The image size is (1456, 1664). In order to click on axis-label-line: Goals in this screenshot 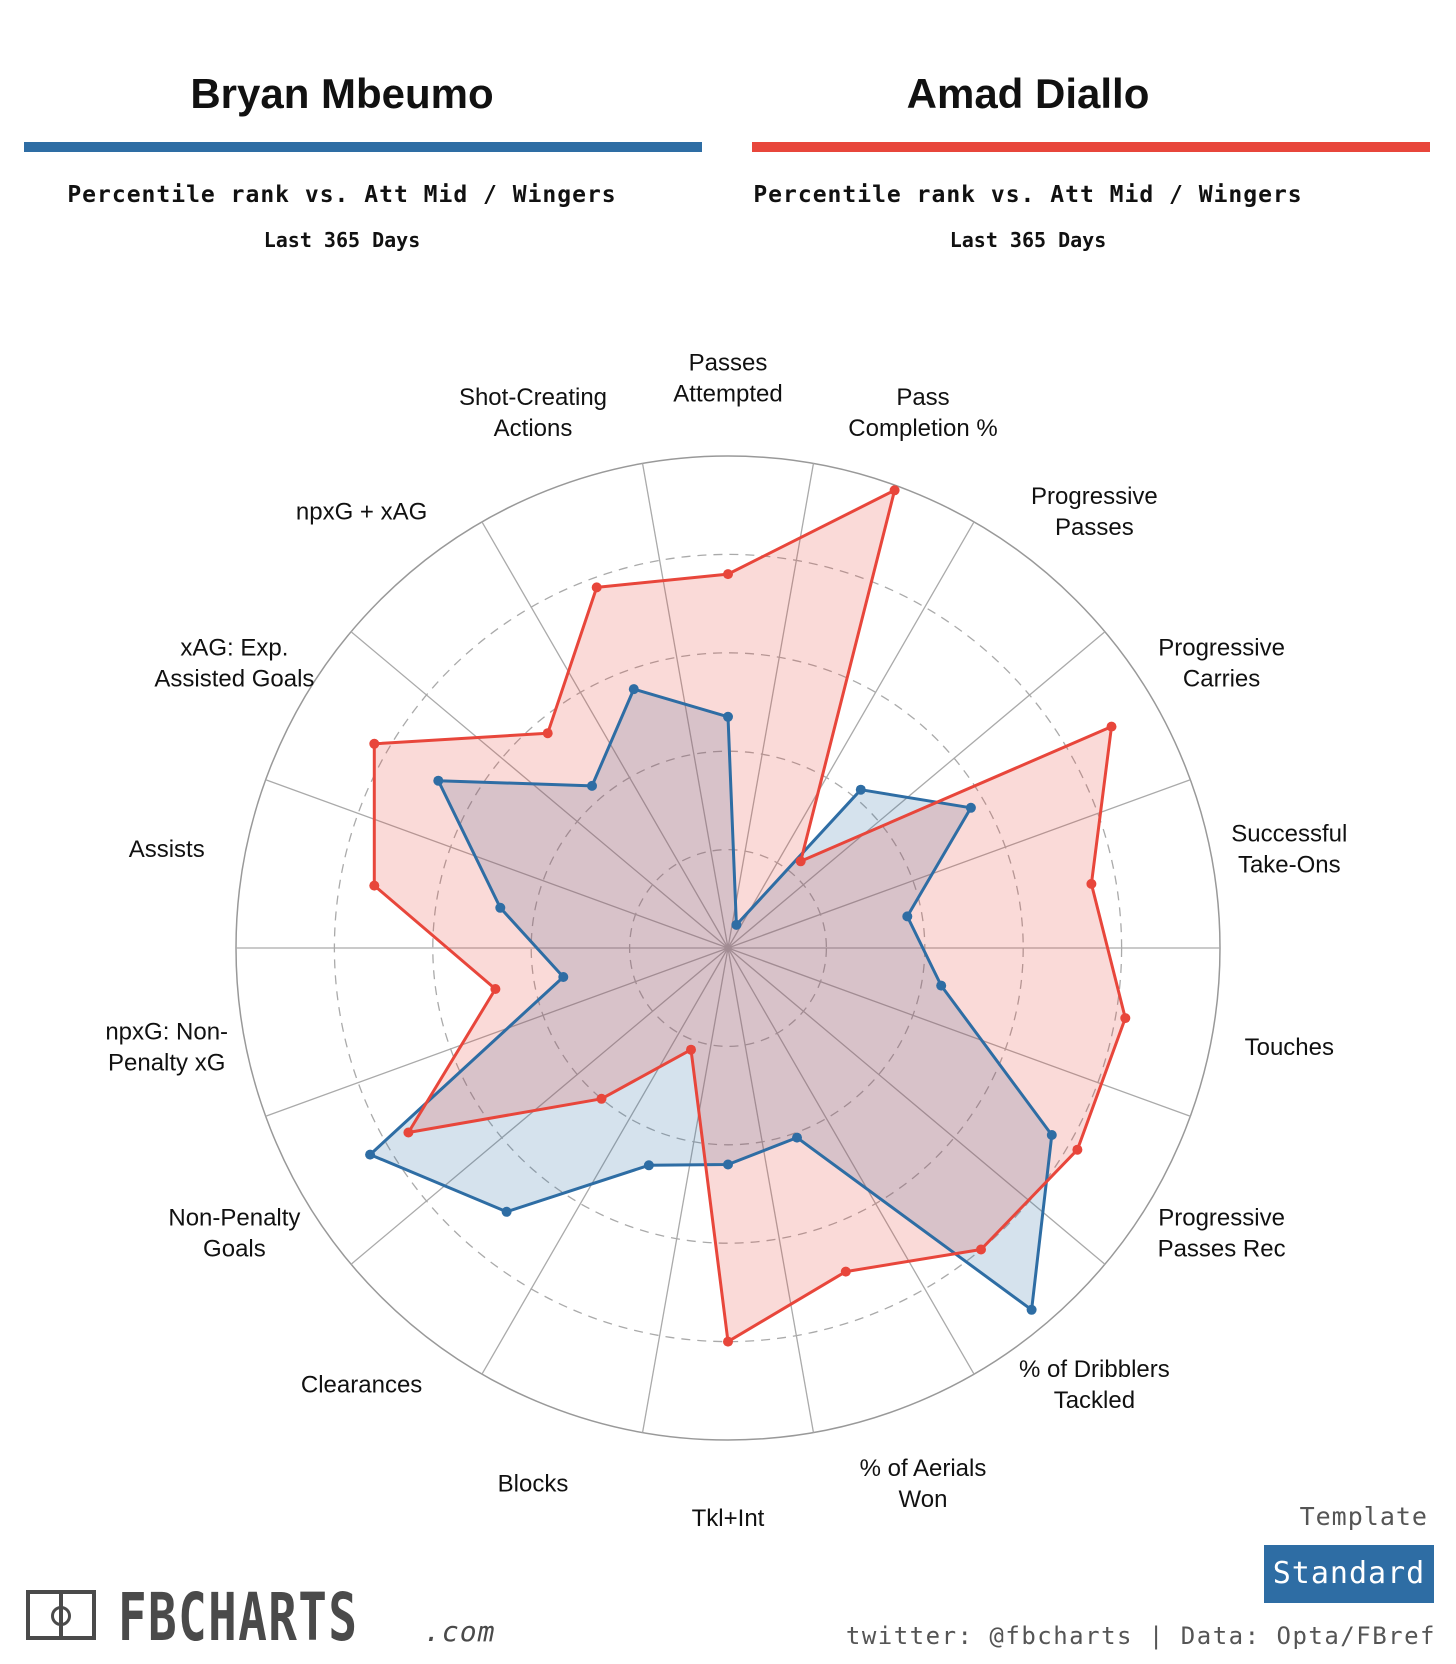, I will do `click(234, 1249)`.